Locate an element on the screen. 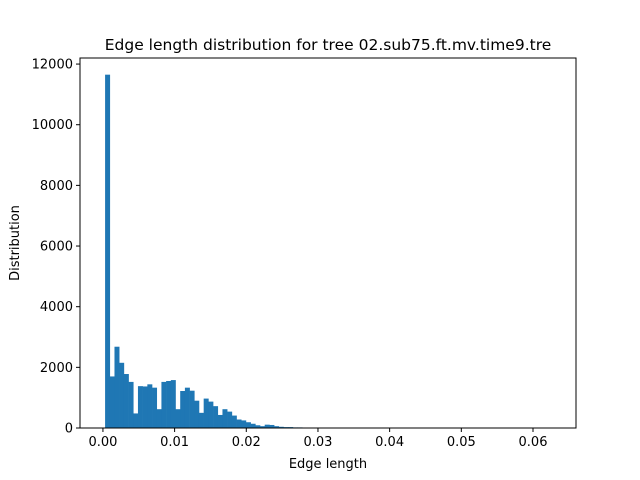 The width and height of the screenshot is (640, 480). x-axis-label: Edge length is located at coordinates (328, 464).